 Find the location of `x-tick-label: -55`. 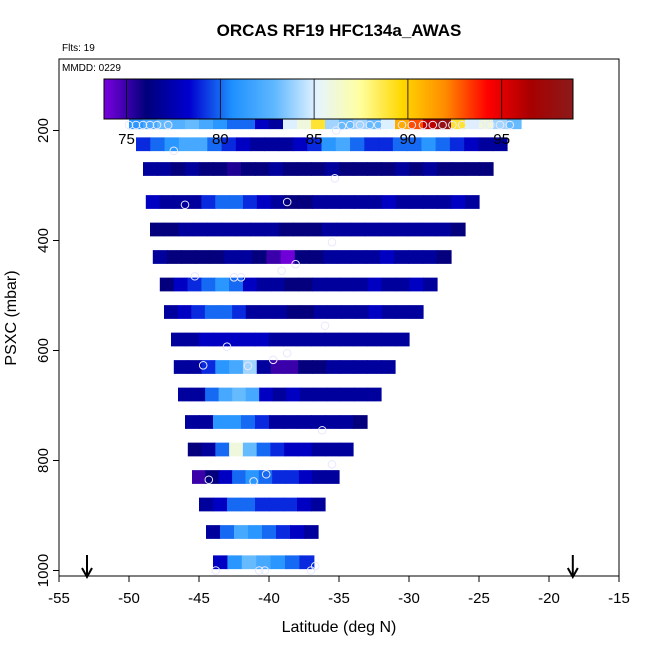

x-tick-label: -55 is located at coordinates (59, 598).